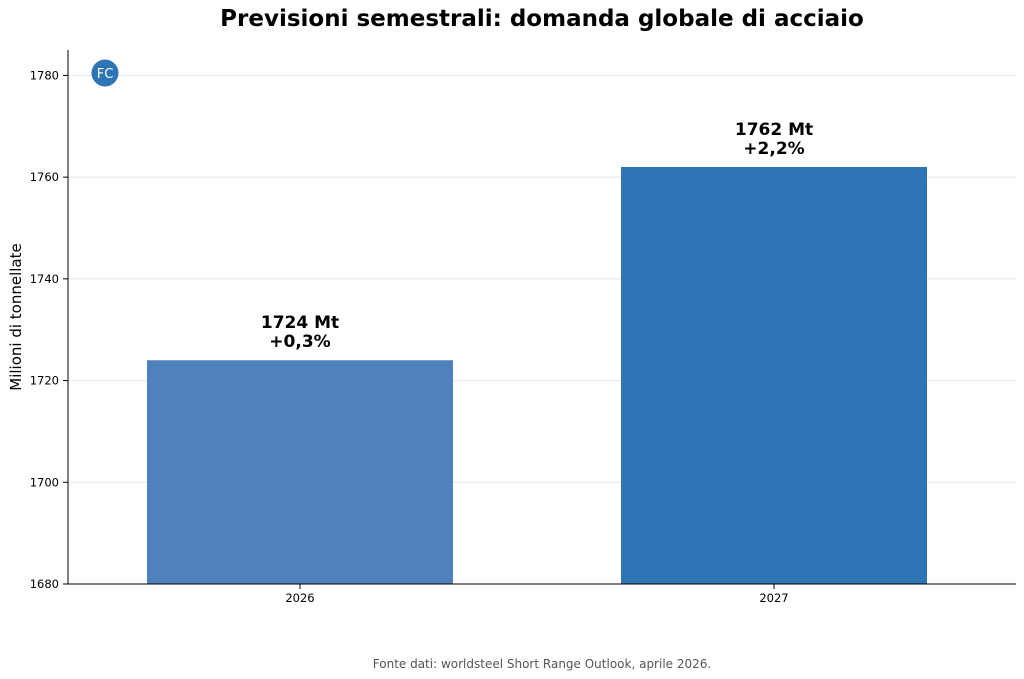  I want to click on x-ticks: 2026 2027, so click(537, 594).